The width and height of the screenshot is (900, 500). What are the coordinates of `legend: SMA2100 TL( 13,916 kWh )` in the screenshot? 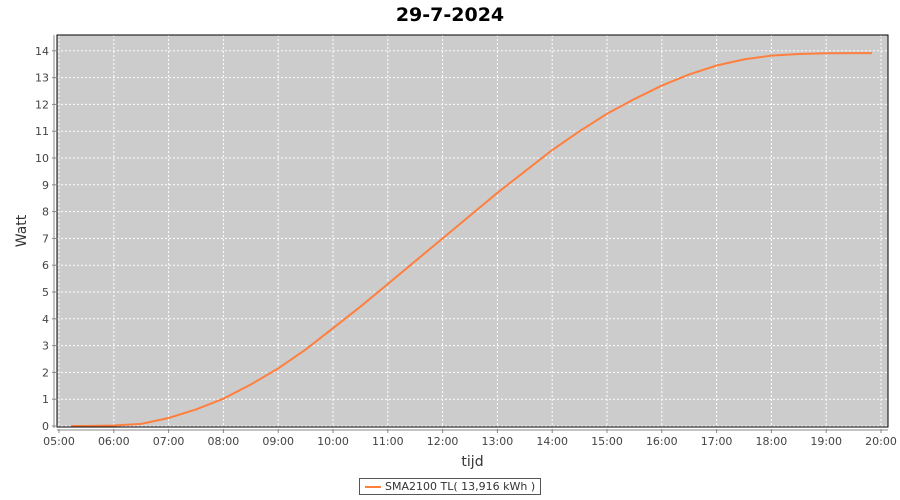 It's located at (450, 486).